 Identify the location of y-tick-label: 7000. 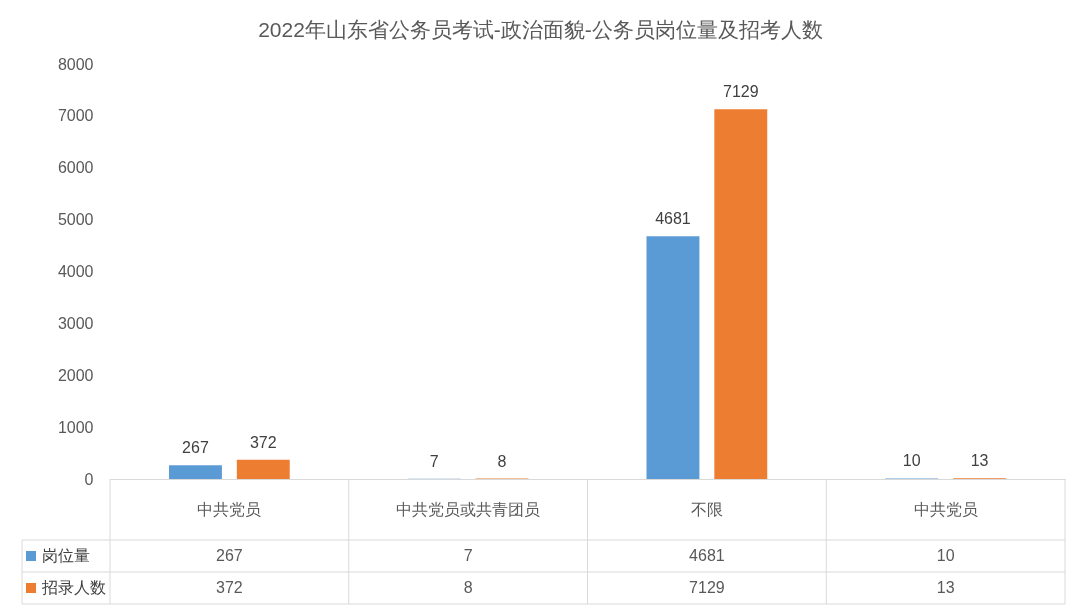
(75, 116).